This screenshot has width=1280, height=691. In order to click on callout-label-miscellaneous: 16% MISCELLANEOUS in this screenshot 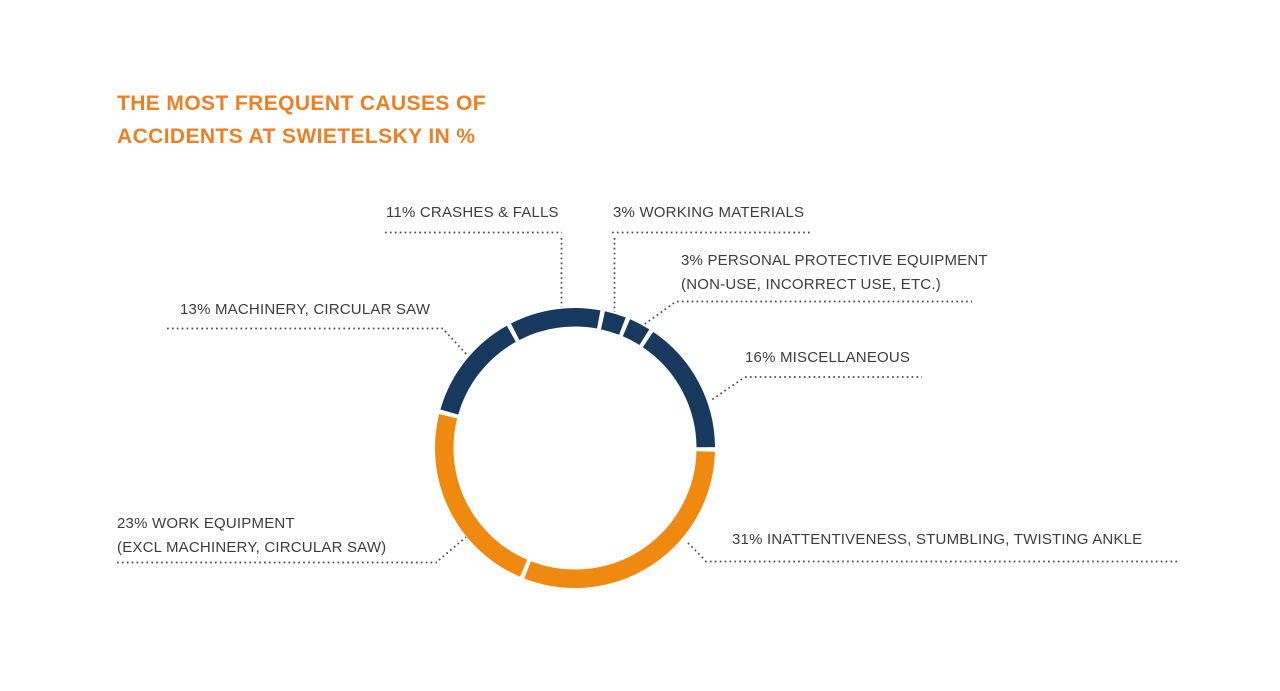, I will do `click(827, 357)`.